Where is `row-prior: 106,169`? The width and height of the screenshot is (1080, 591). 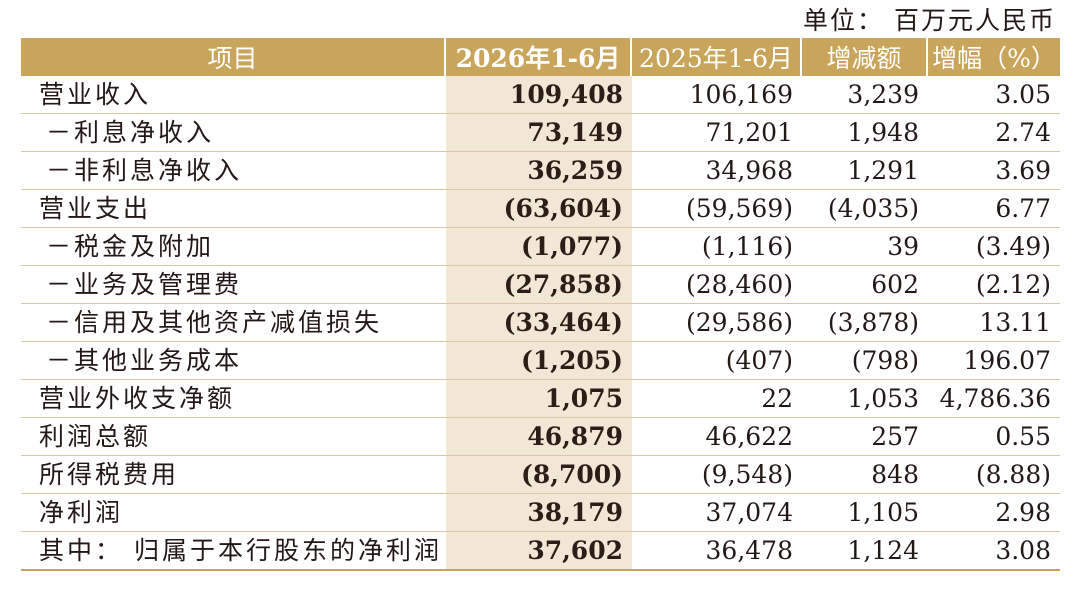
row-prior: 106,169 is located at coordinates (717, 95).